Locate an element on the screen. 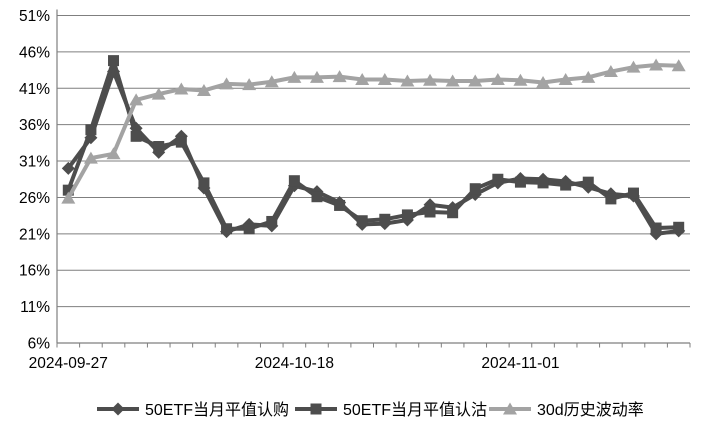 The width and height of the screenshot is (719, 431). legend-item-2: 30d历史波动率 is located at coordinates (566, 410).